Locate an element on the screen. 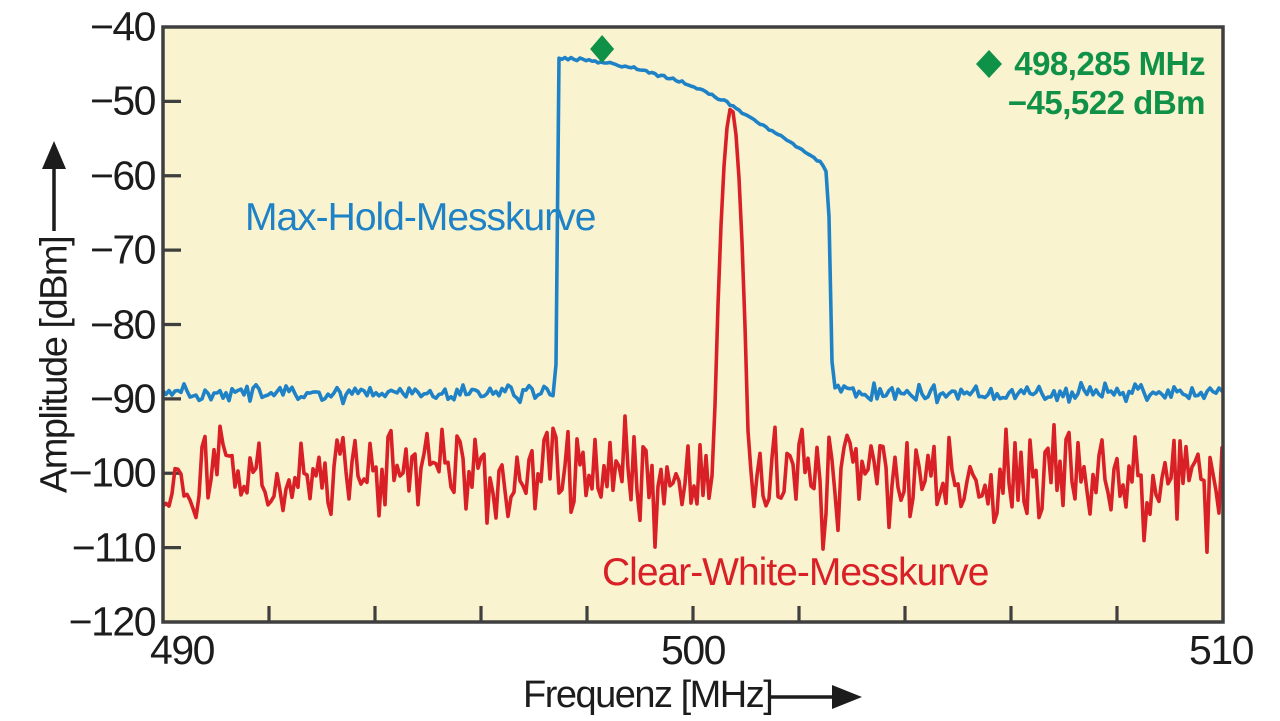 The width and height of the screenshot is (1280, 721). x-axis-right-arrow-icon is located at coordinates (815, 697).